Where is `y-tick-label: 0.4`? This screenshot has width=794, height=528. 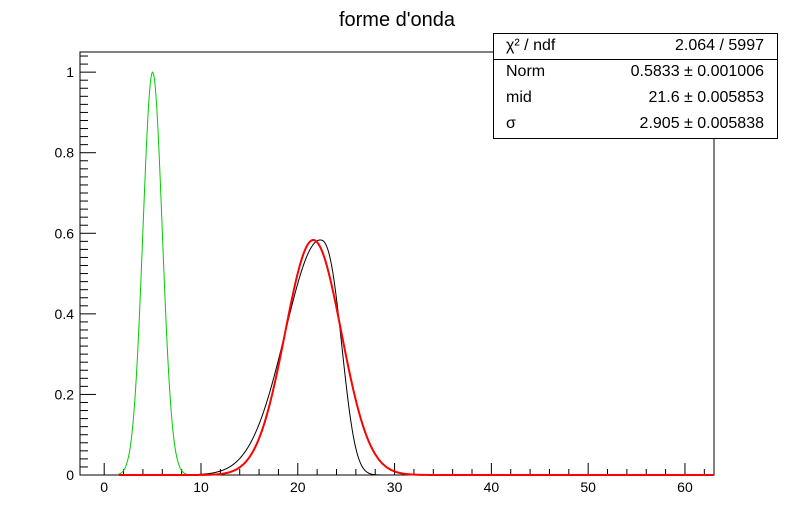
y-tick-label: 0.4 is located at coordinates (65, 314).